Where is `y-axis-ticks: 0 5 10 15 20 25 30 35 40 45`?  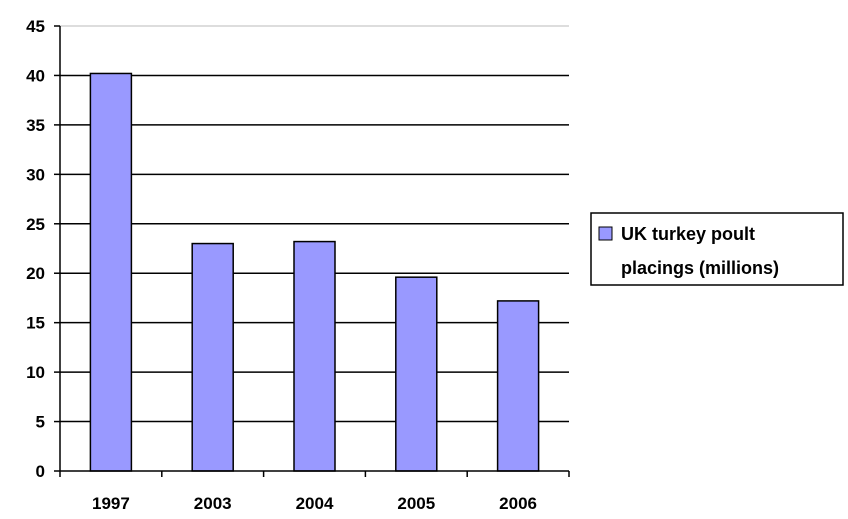 y-axis-ticks: 0 5 10 15 20 25 30 35 40 45 is located at coordinates (43, 249).